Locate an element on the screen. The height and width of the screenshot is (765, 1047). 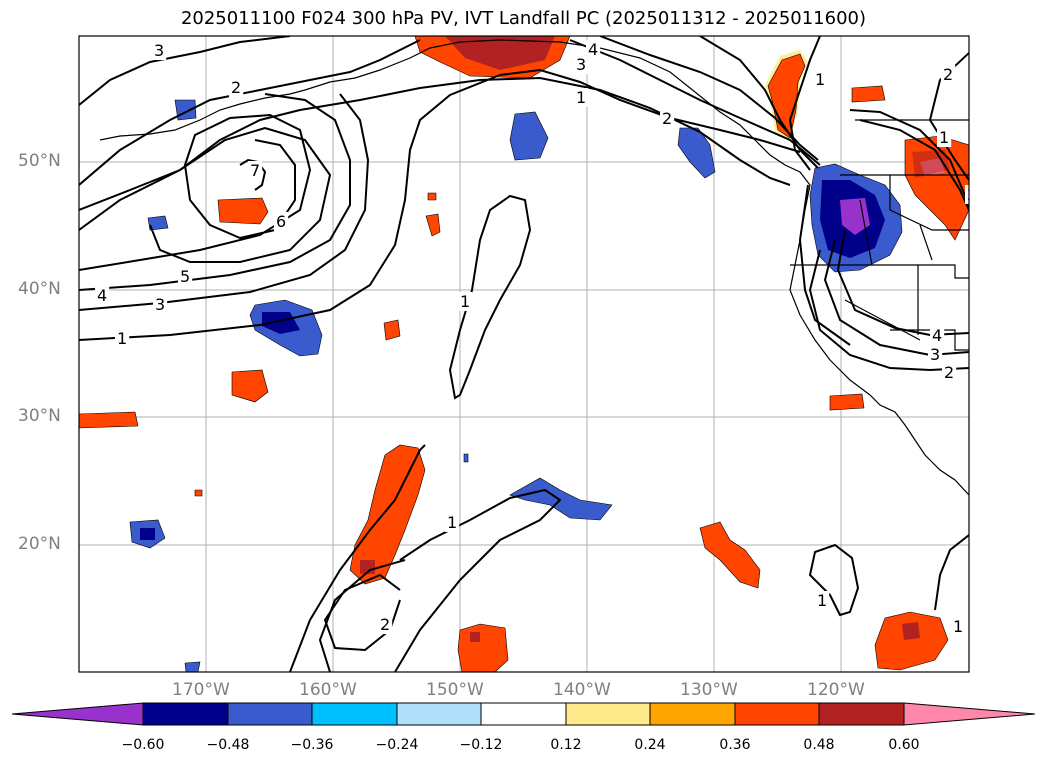
colorbar-tick-label: 0.12 is located at coordinates (566, 745).